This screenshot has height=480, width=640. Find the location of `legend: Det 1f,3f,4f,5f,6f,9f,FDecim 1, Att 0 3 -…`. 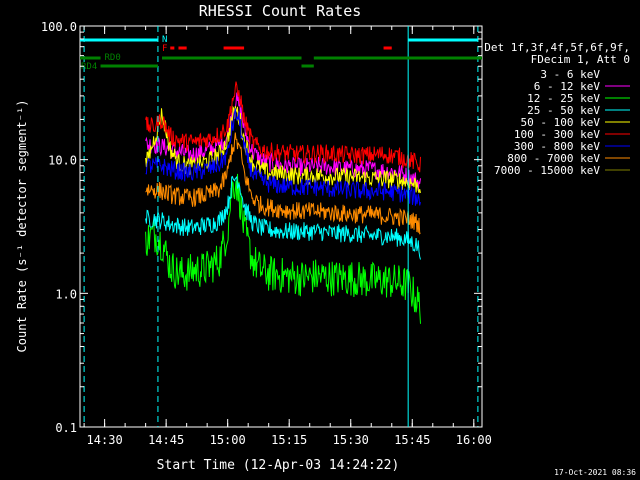

legend: Det 1f,3f,4f,5f,6f,9f,FDecim 1, Att 0 3 -… is located at coordinates (557, 109).